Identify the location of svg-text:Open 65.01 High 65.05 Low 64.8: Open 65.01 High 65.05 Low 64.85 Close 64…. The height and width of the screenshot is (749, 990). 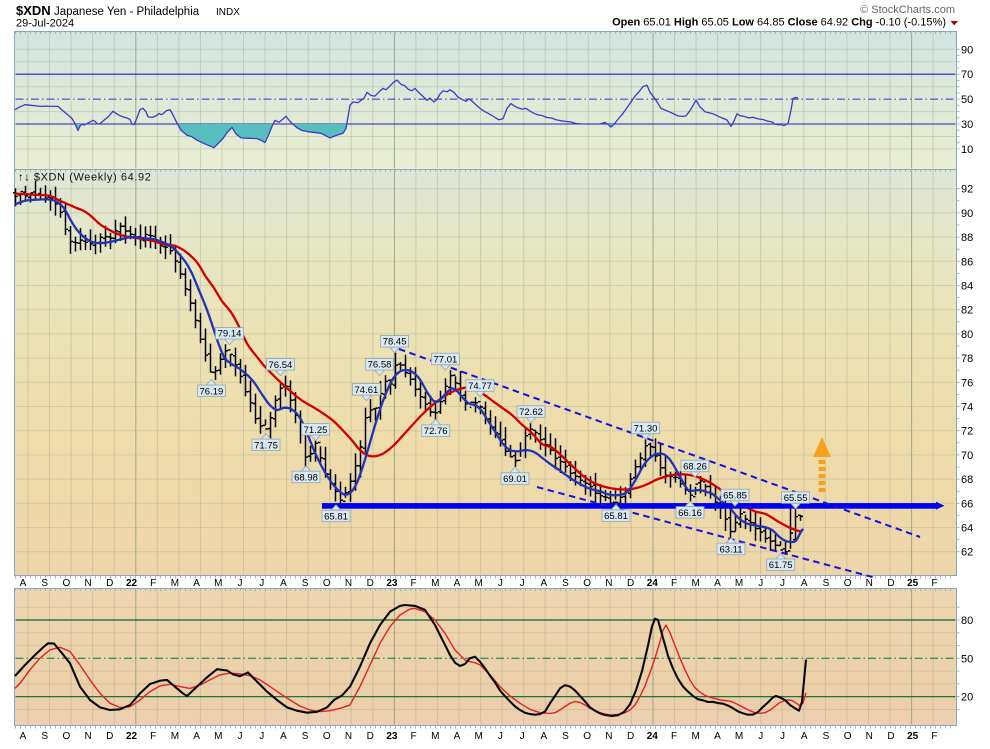
(779, 23).